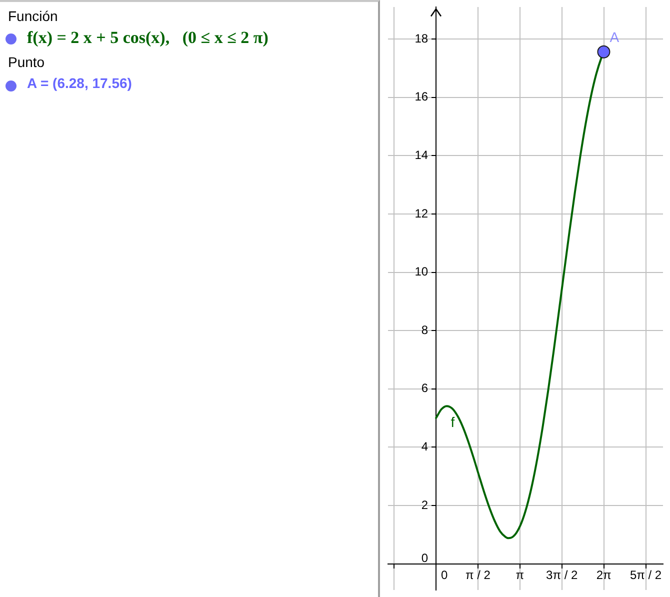  What do you see at coordinates (520, 575) in the screenshot?
I see `x-tick-label: π` at bounding box center [520, 575].